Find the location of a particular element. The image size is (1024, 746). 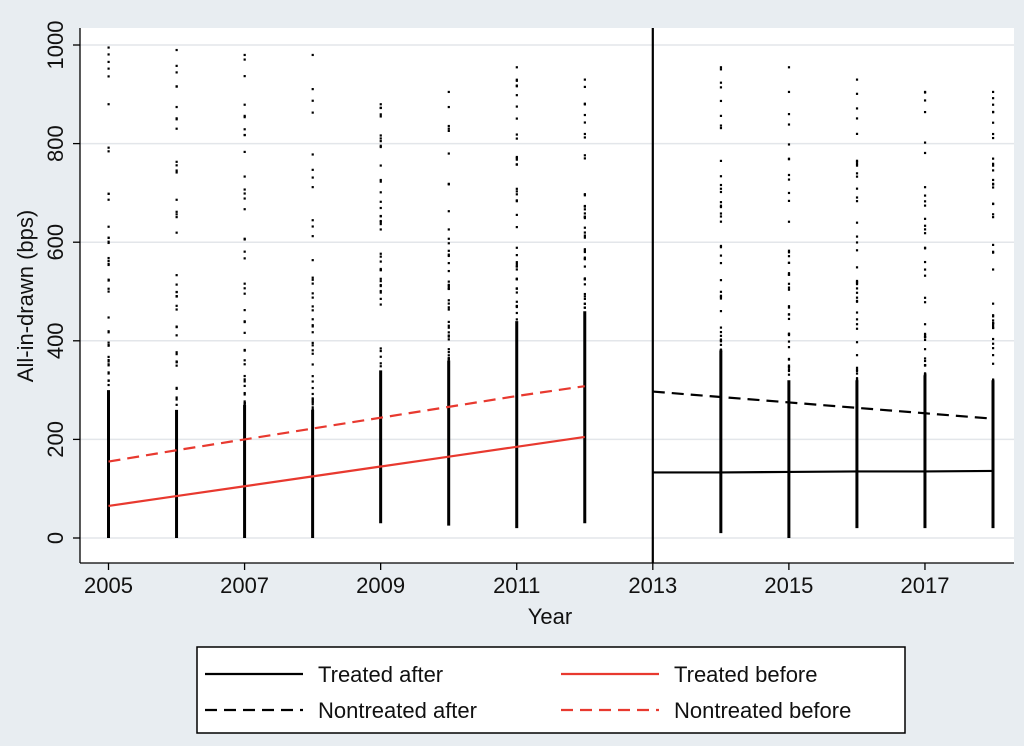

legend-label: Nontreated before is located at coordinates (762, 710).